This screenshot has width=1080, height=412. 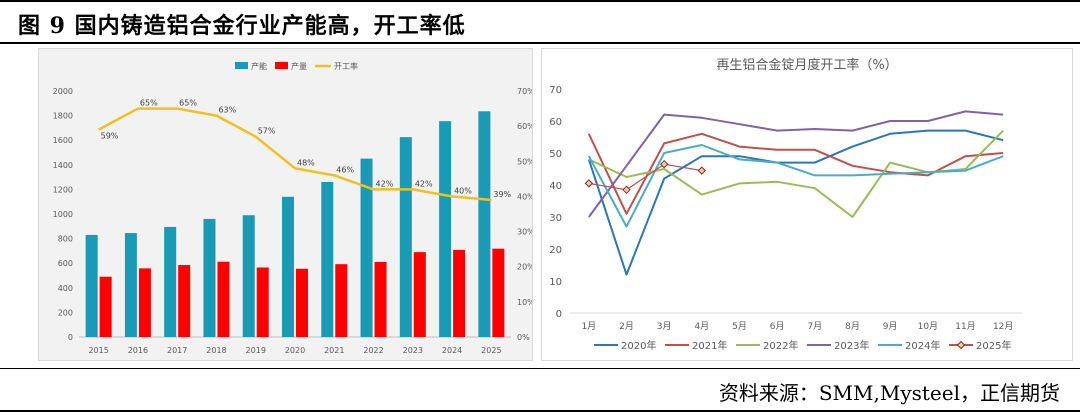 I want to click on x-tick-label: 2月, so click(x=626, y=326).